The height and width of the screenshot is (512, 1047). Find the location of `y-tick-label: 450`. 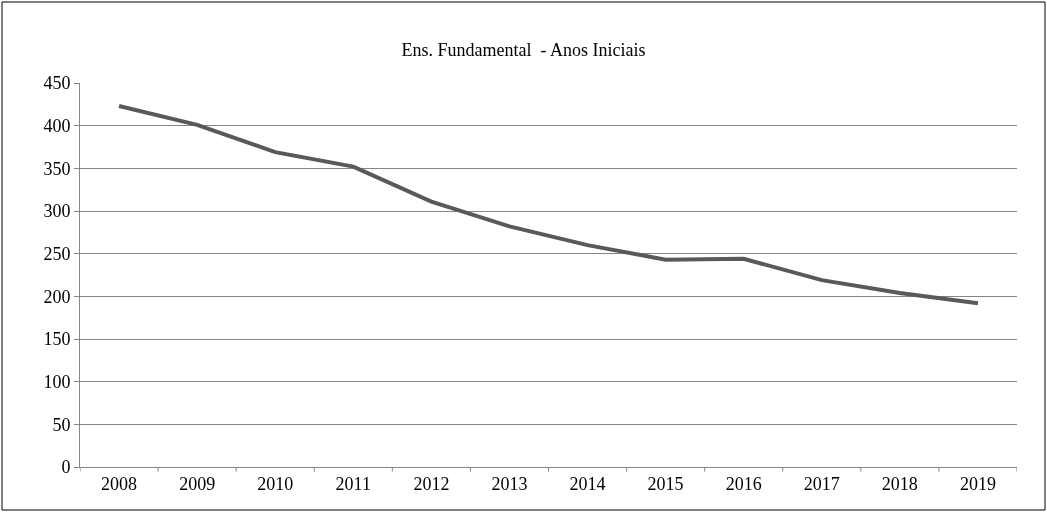

y-tick-label: 450 is located at coordinates (57, 83).